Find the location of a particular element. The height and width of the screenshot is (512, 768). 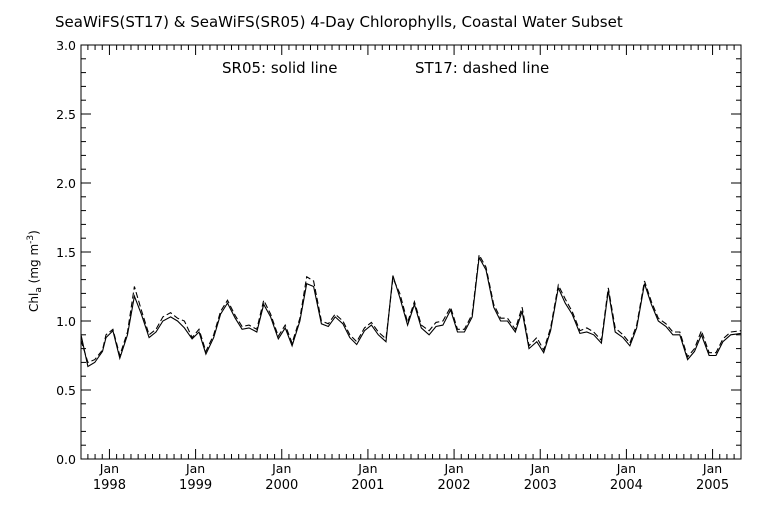

y-axis-label-sub: a is located at coordinates (39, 290).